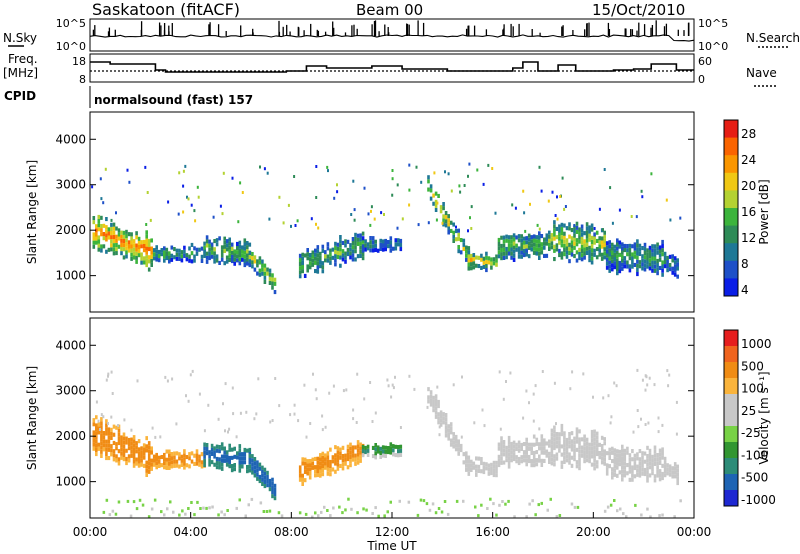 This screenshot has height=554, width=800. I want to click on y-tick-label: 1000, so click(70, 276).